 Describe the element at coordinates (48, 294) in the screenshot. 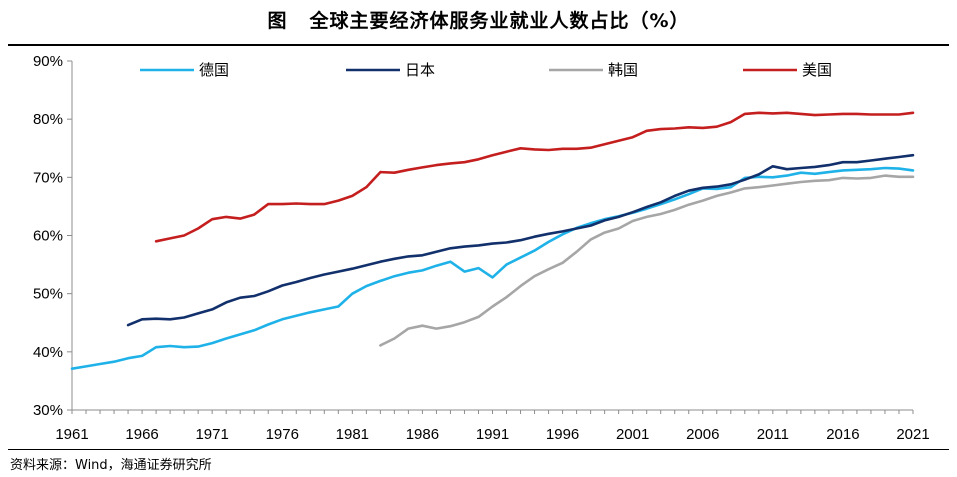

I see `y-tick-label: 50%` at that location.